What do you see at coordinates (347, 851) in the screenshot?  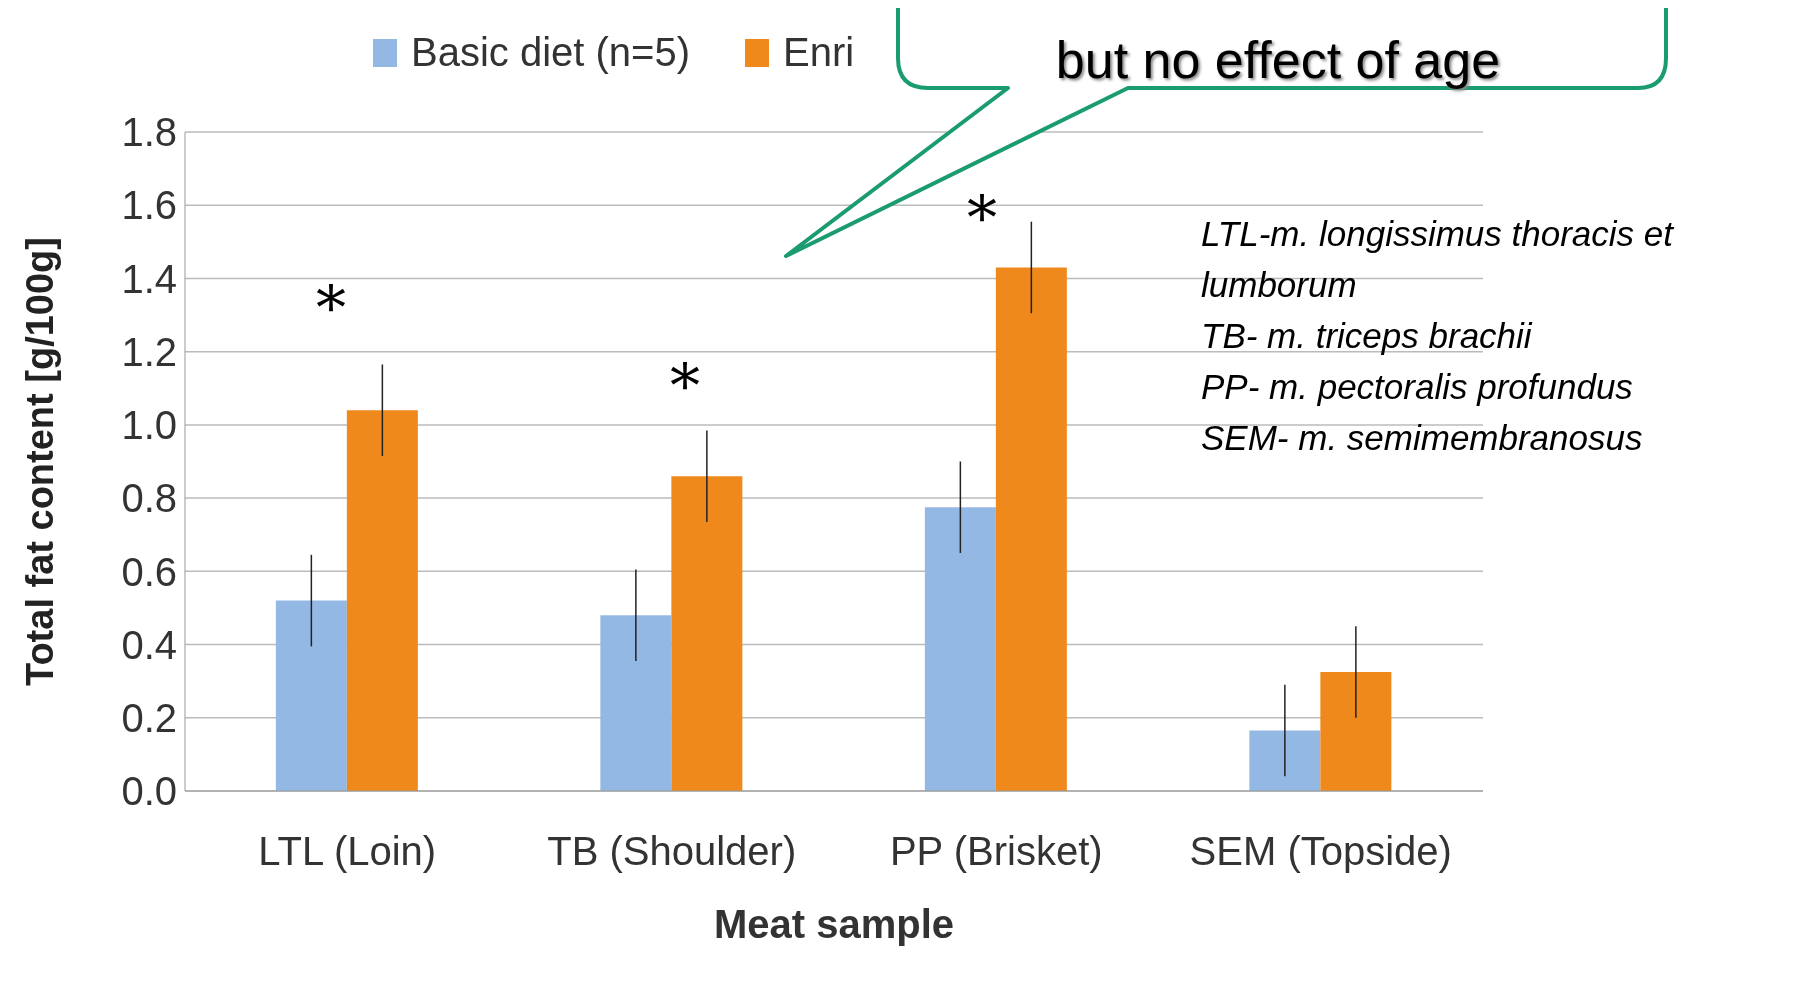 I see `x-tick-label: LTL (Loin)` at bounding box center [347, 851].